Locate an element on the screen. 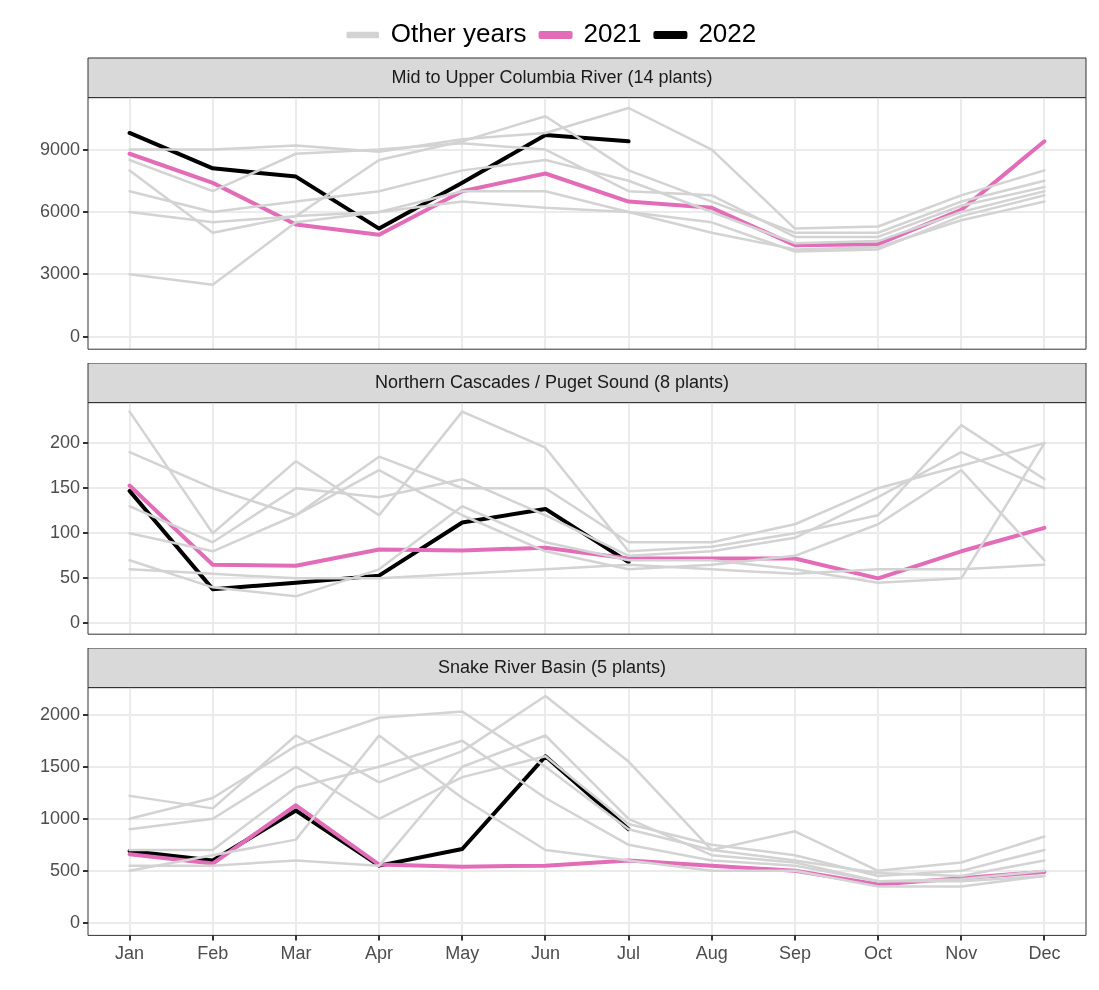 Image resolution: width=1099 pixels, height=990 pixels. x-tick-label: Dec is located at coordinates (1044, 953).